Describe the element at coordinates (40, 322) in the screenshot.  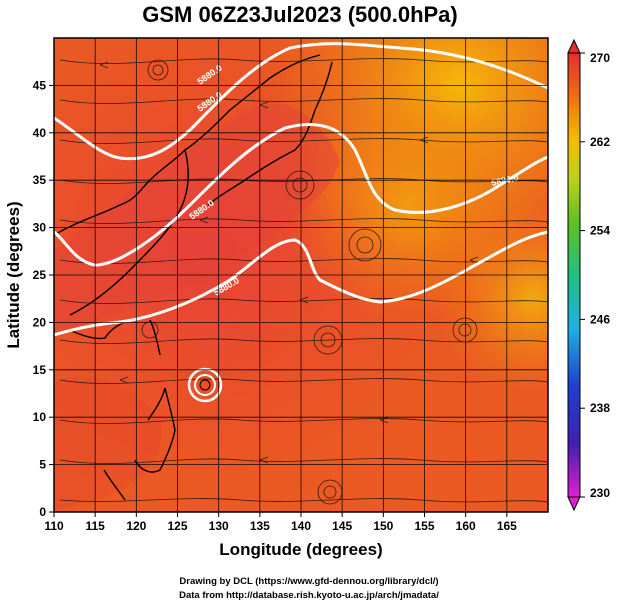
I see `y-tick-label: 20` at that location.